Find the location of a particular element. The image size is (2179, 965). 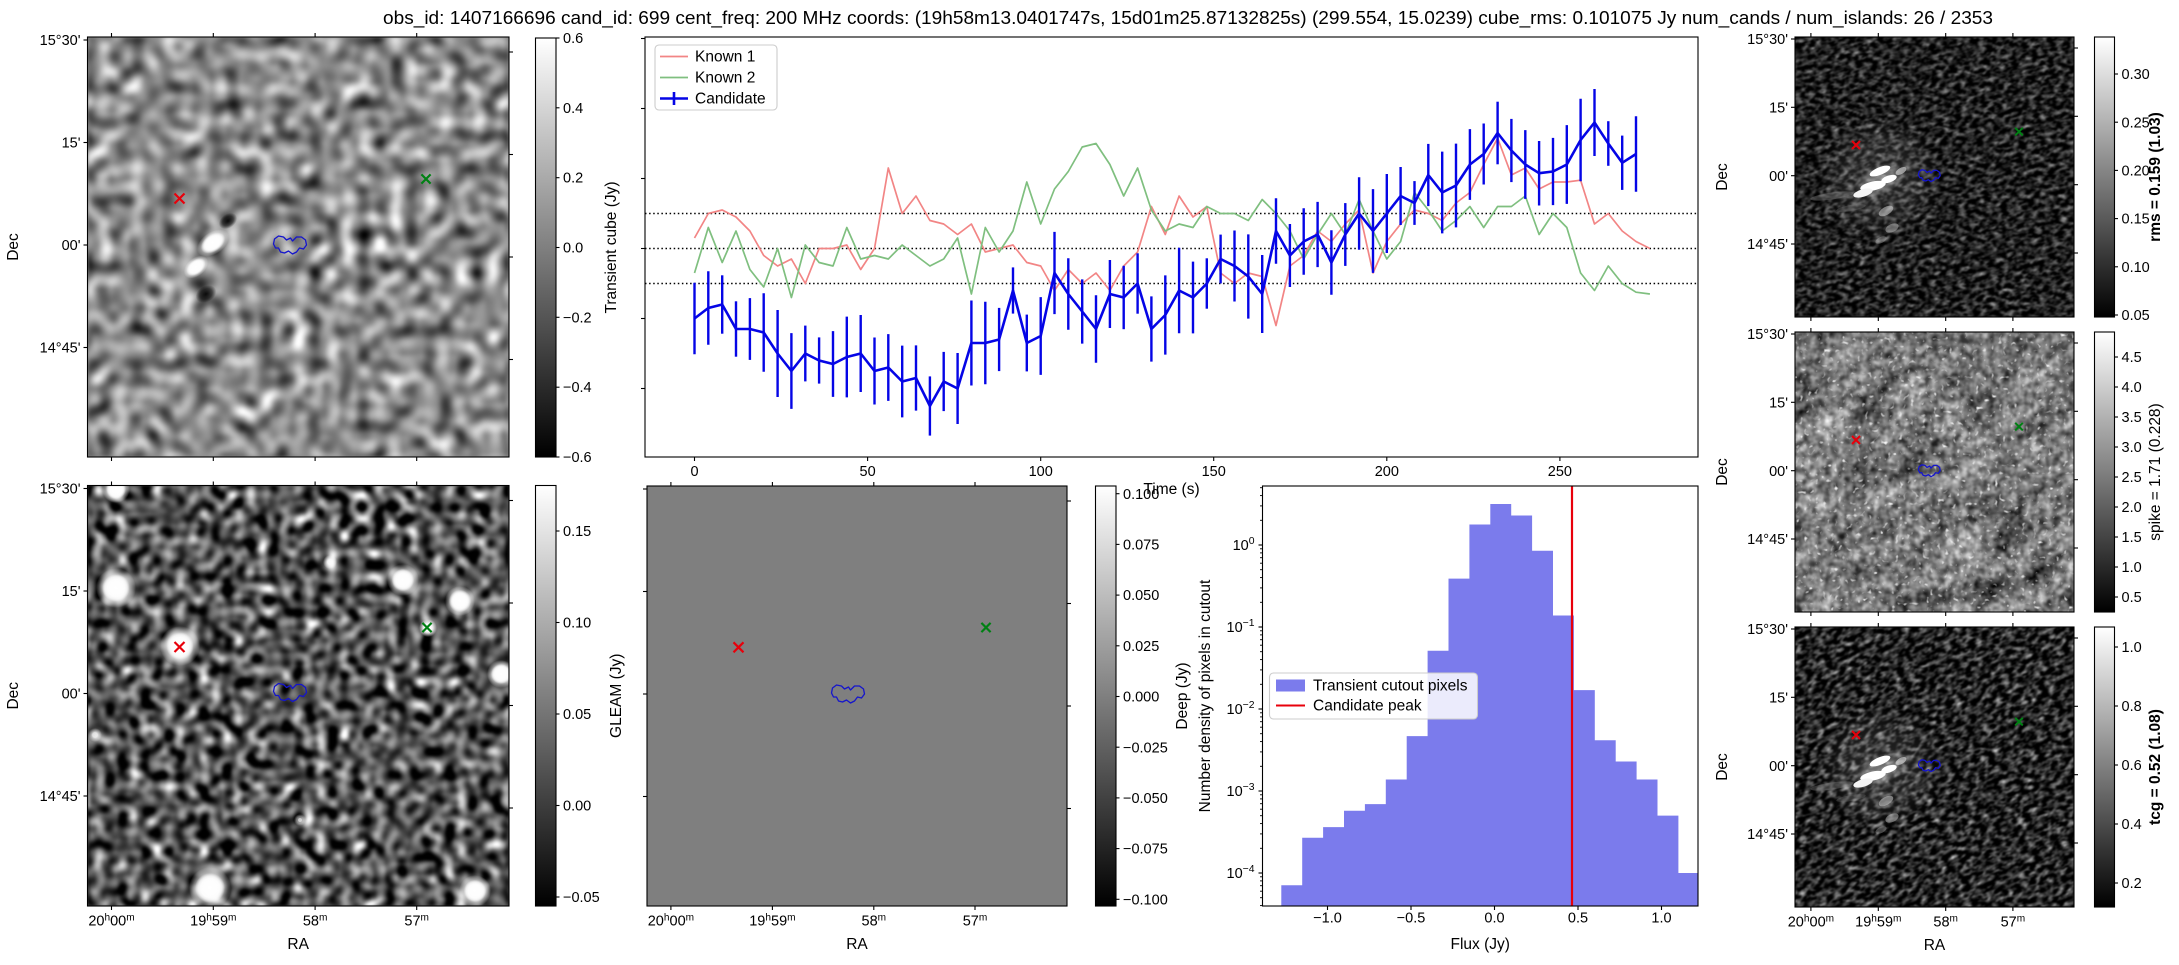

svg-text: 3.5 is located at coordinates (2132, 418).